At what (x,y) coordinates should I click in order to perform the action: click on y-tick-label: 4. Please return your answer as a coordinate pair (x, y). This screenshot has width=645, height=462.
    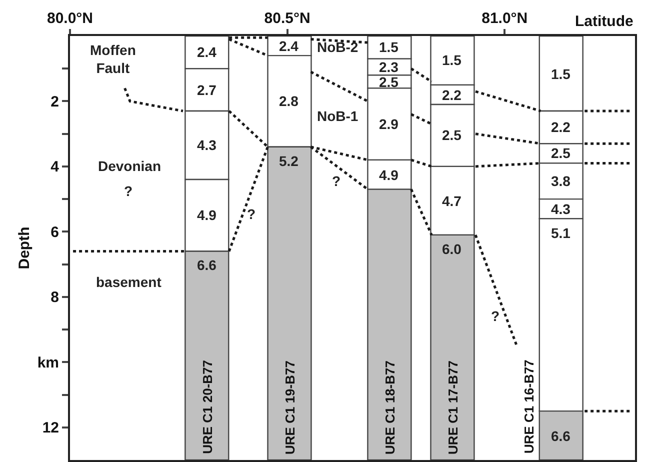
    Looking at the image, I should click on (55, 167).